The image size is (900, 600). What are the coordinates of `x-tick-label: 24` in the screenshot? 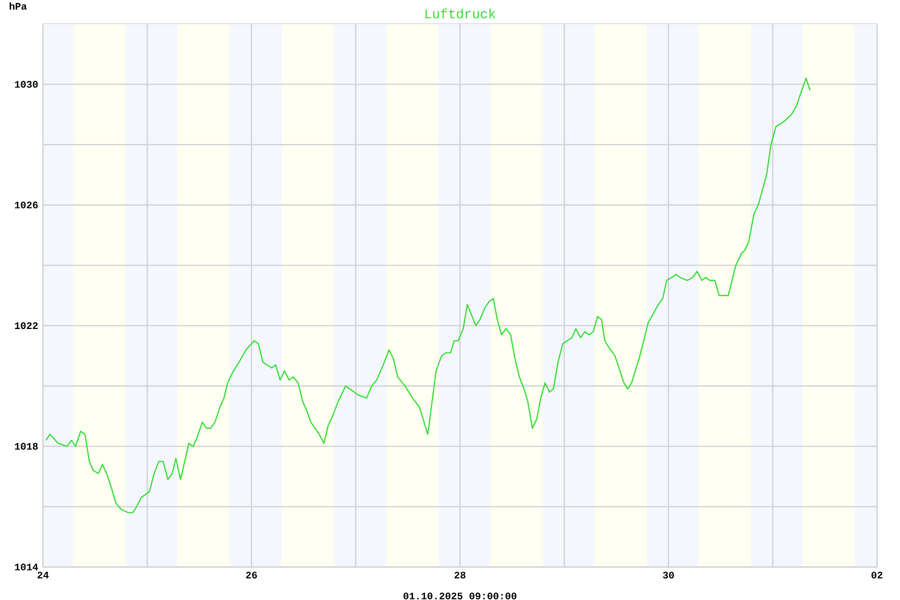 It's located at (43, 575).